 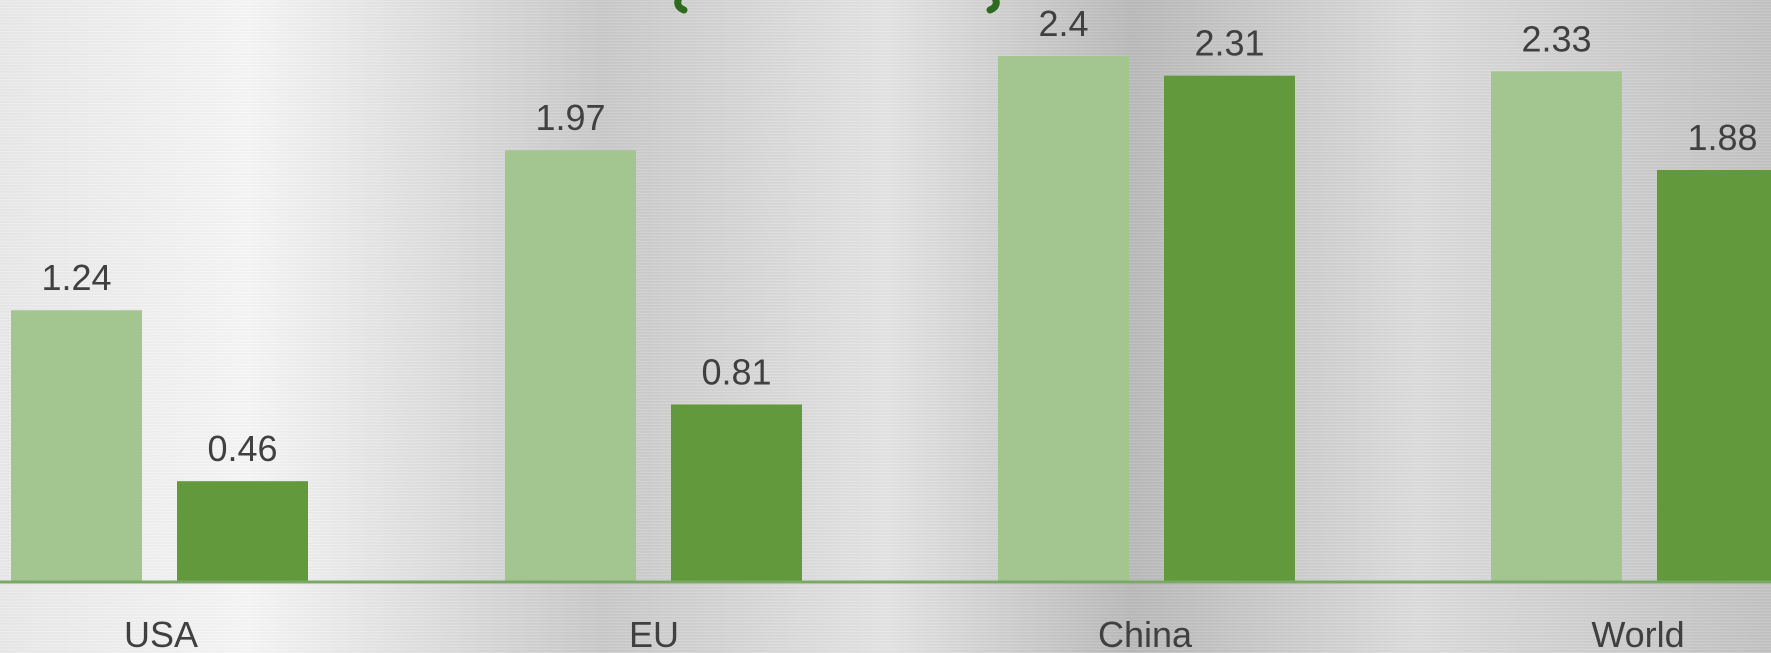 I want to click on data-label: 2.33, so click(x=1556, y=38).